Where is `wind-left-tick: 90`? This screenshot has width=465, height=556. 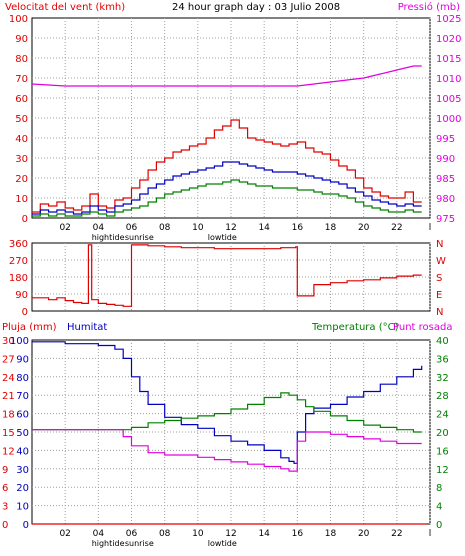 wind-left-tick: 90 is located at coordinates (21, 39).